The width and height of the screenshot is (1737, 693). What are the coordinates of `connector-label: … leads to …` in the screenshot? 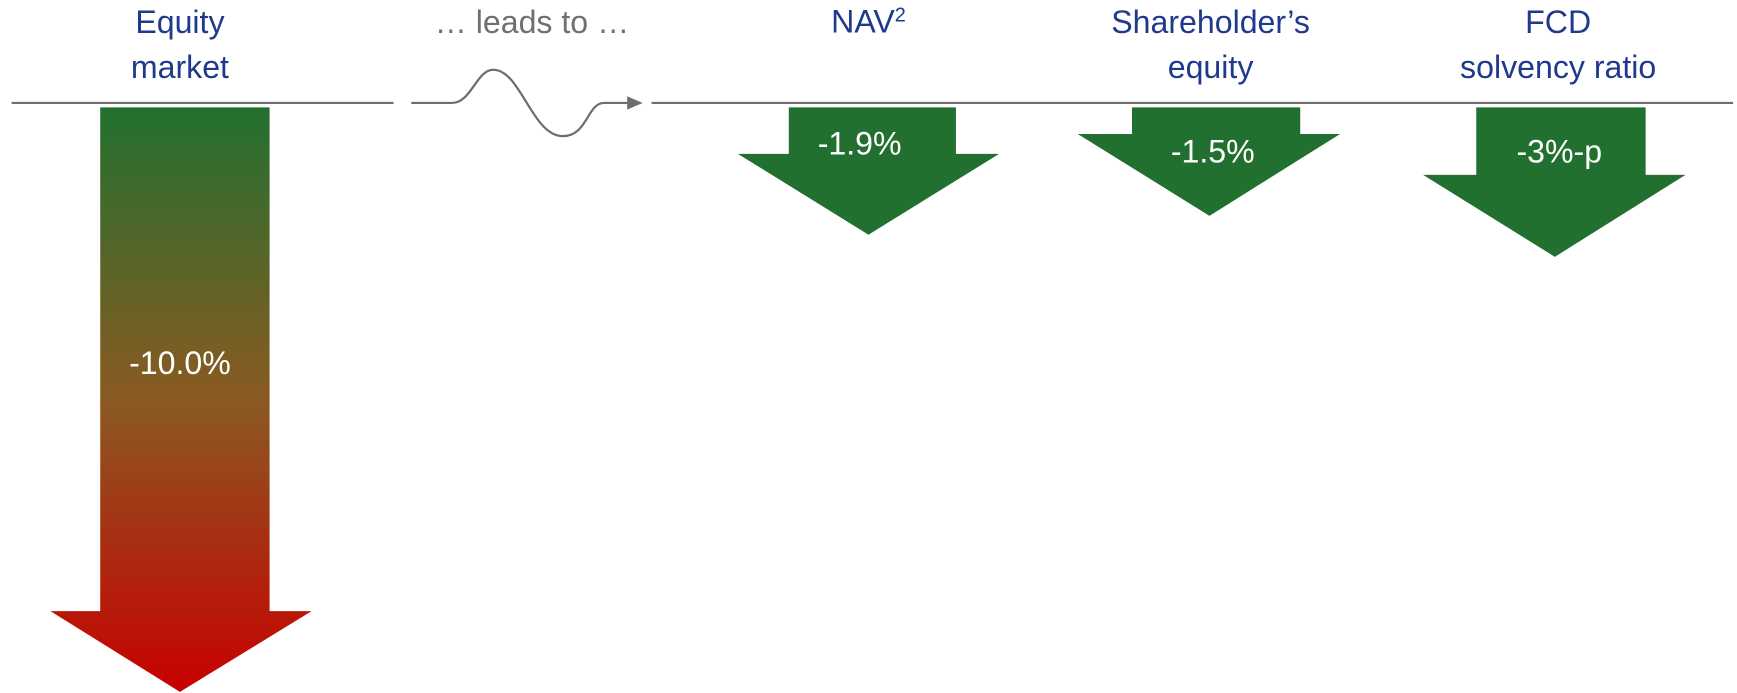 It's located at (532, 22).